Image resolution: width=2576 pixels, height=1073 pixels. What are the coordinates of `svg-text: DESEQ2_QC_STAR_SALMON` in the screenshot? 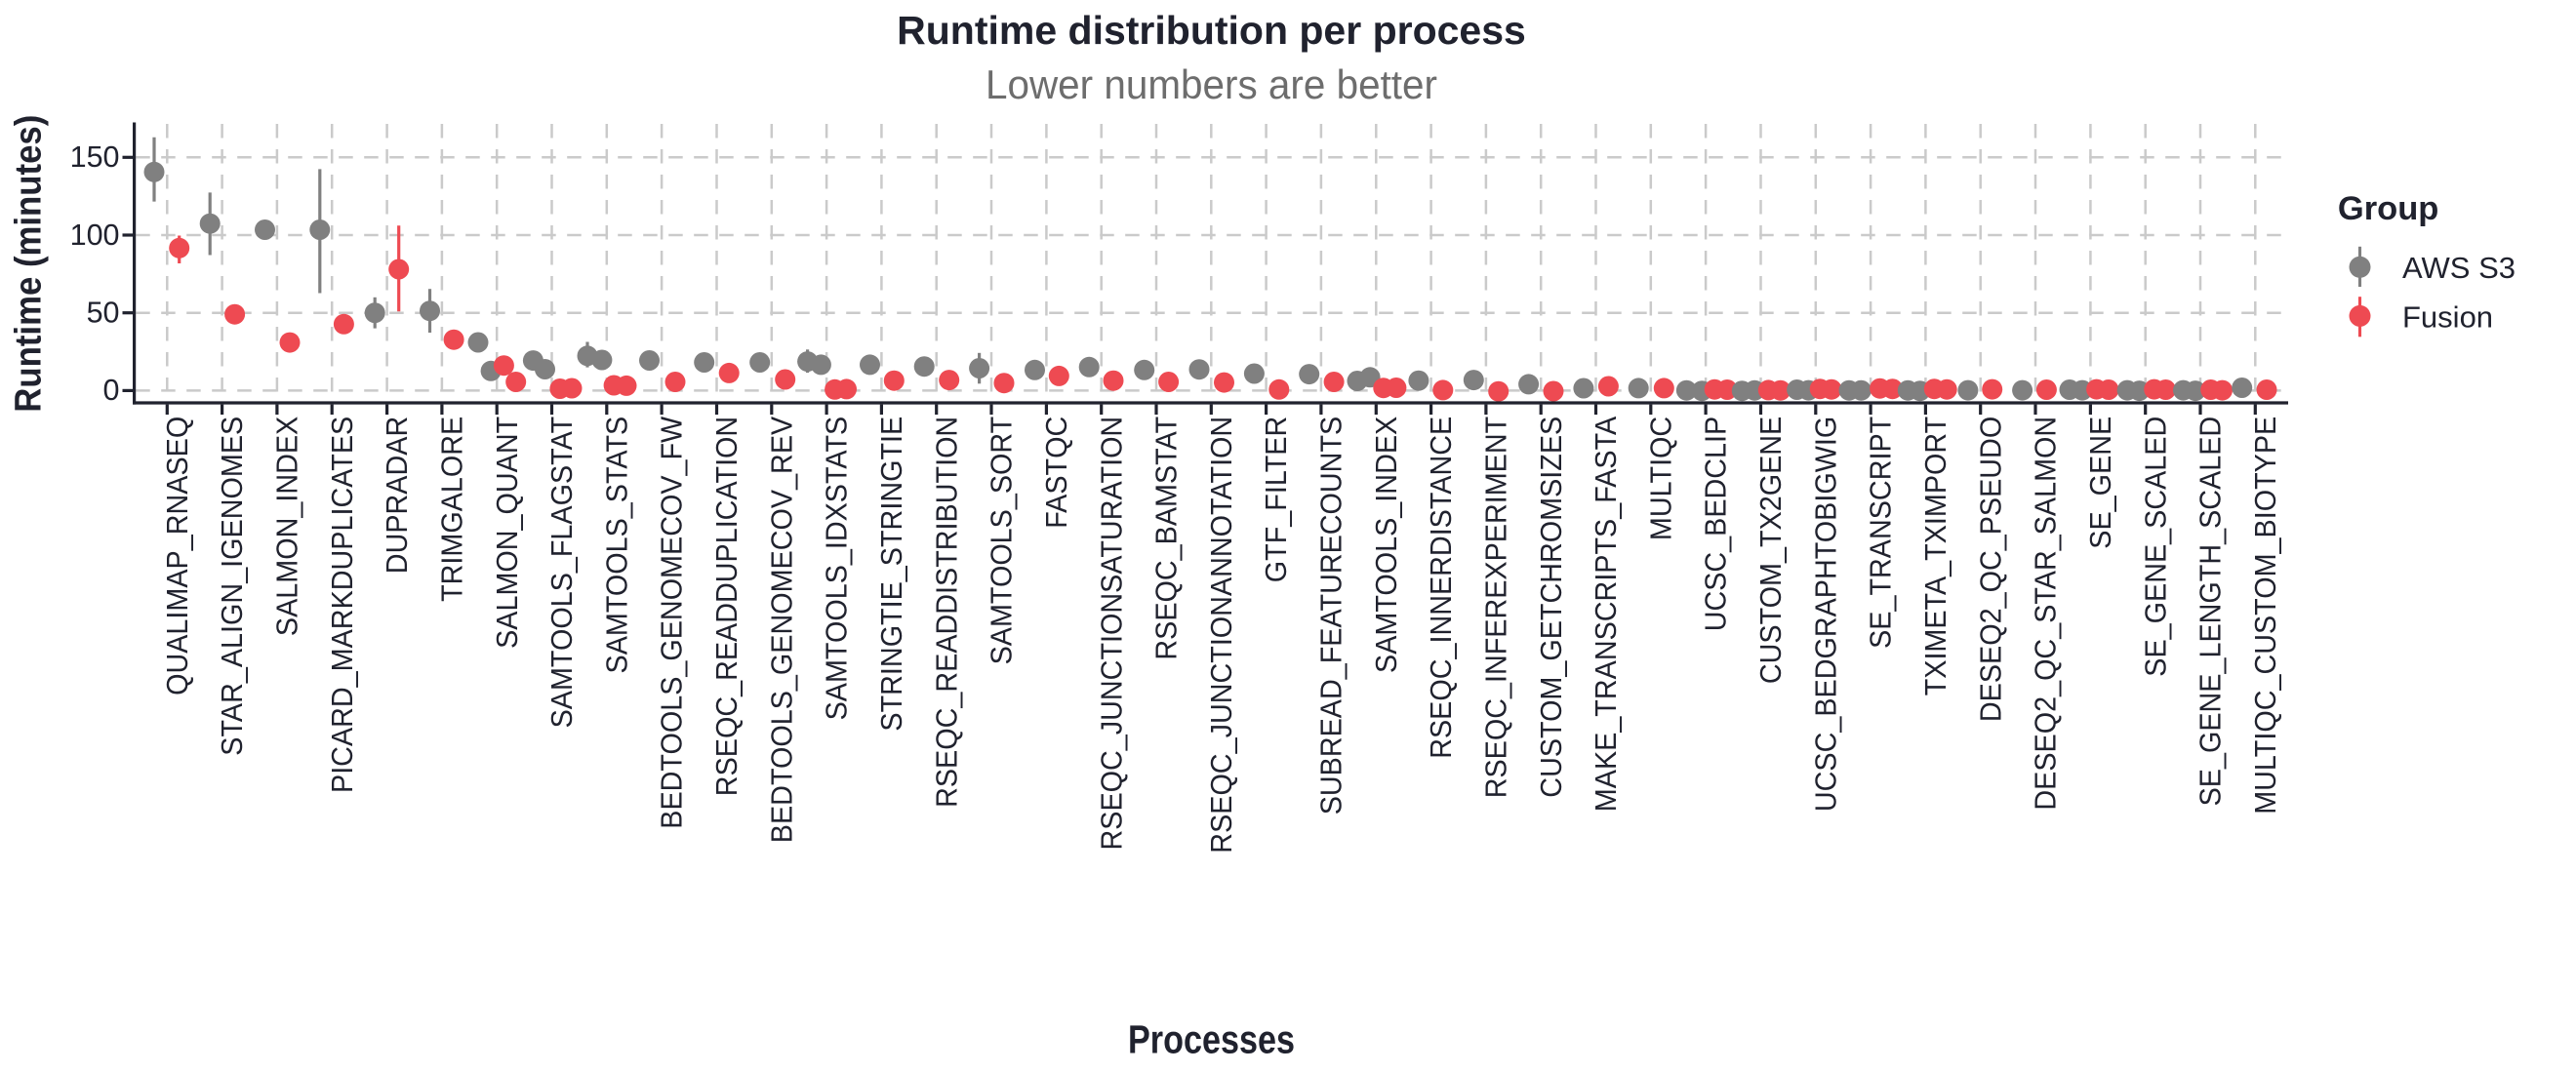 It's located at (2046, 614).